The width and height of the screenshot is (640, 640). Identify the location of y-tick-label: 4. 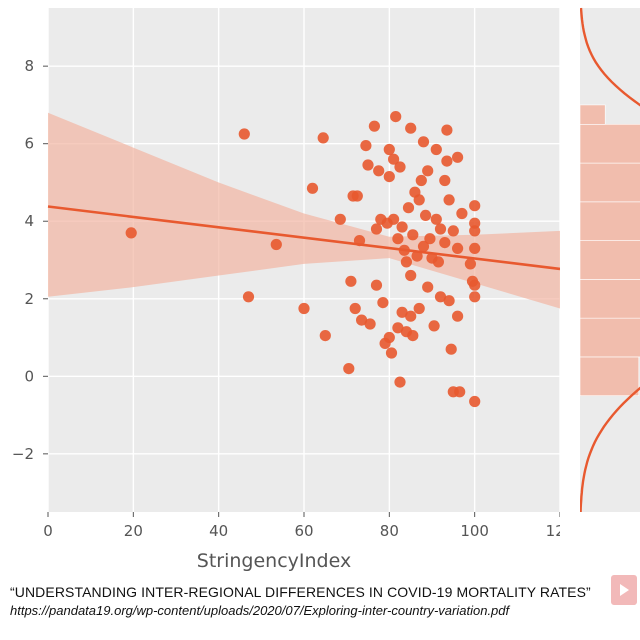
(29, 221).